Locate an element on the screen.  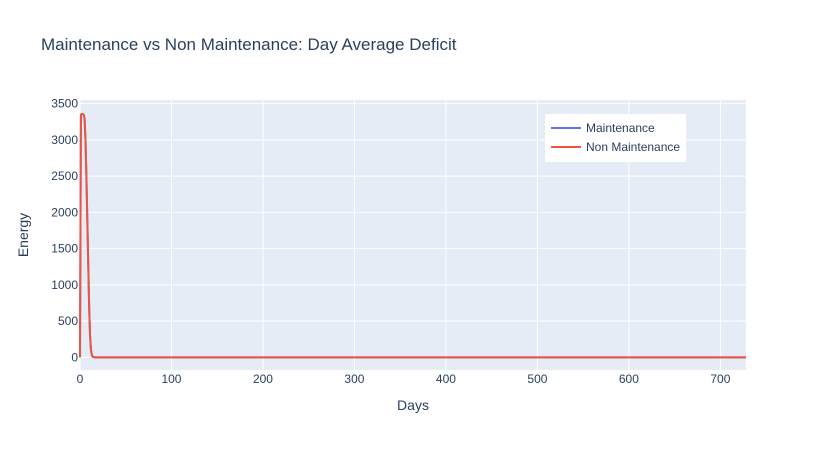
x-tick-label: 500 is located at coordinates (537, 379).